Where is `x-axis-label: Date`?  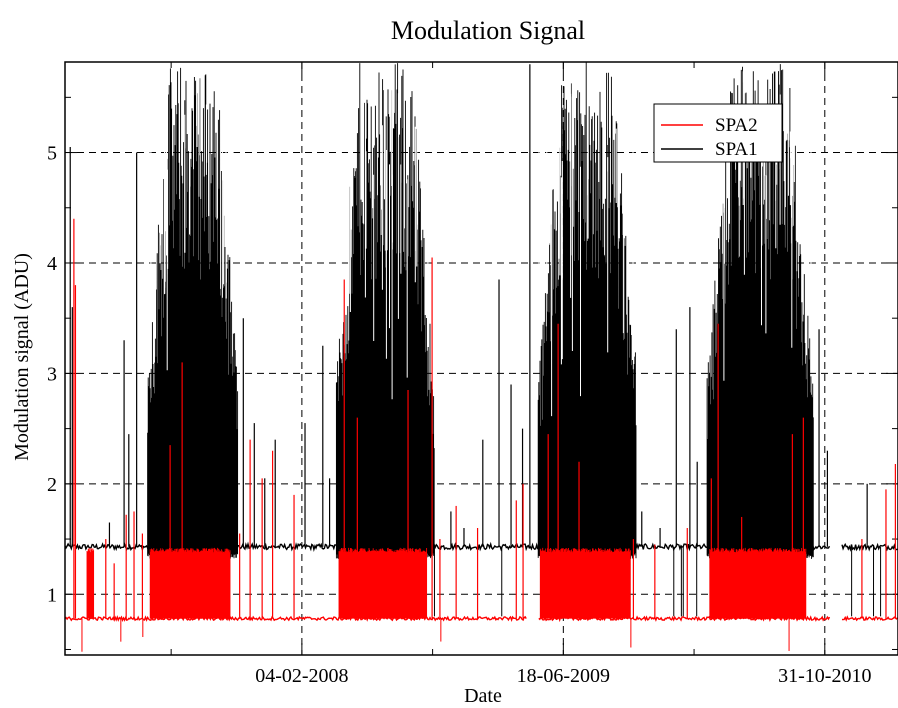 x-axis-label: Date is located at coordinates (483, 696).